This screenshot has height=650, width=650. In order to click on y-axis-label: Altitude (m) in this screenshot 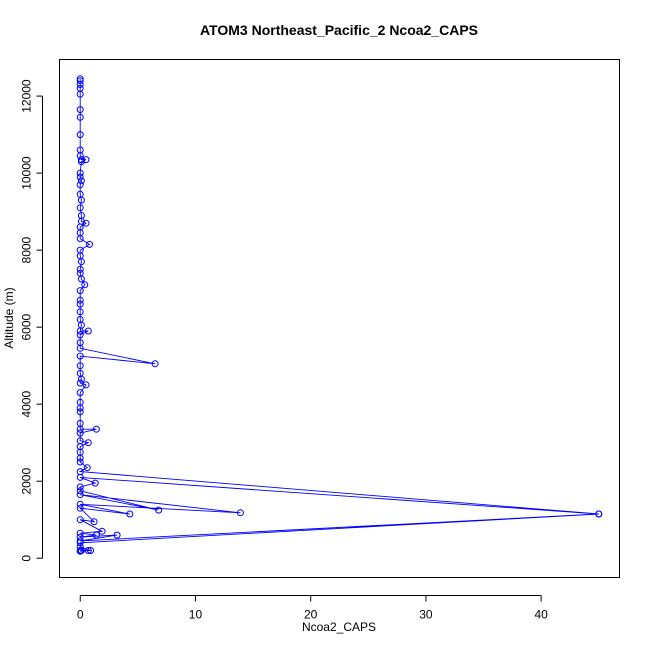, I will do `click(9, 317)`.